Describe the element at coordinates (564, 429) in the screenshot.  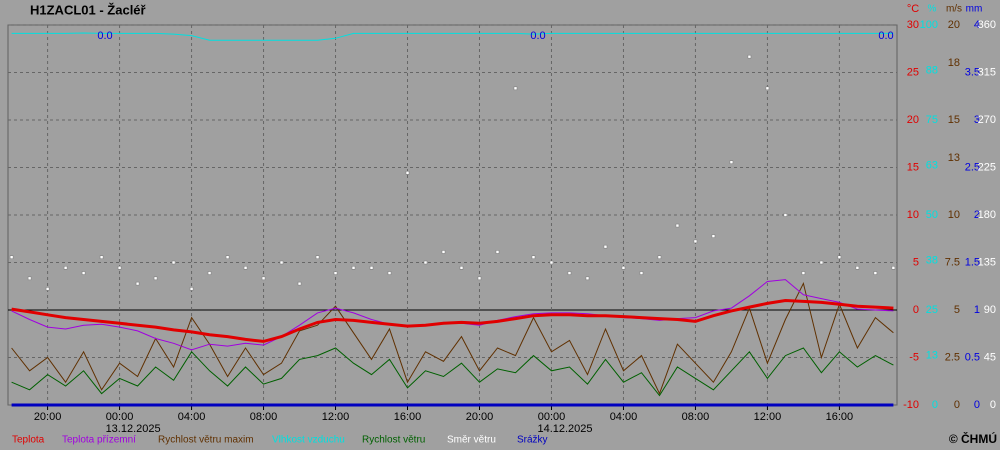
I see `date-label: 14.12.2025` at that location.